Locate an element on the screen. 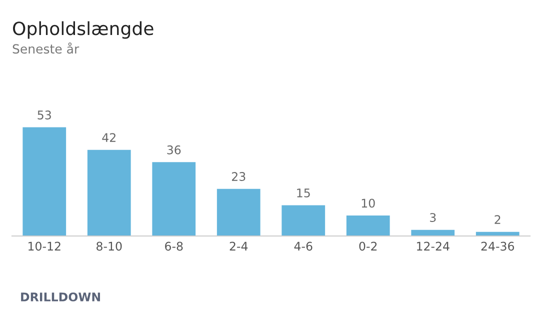 This screenshot has width=552, height=319. data-label: 3 is located at coordinates (433, 217).